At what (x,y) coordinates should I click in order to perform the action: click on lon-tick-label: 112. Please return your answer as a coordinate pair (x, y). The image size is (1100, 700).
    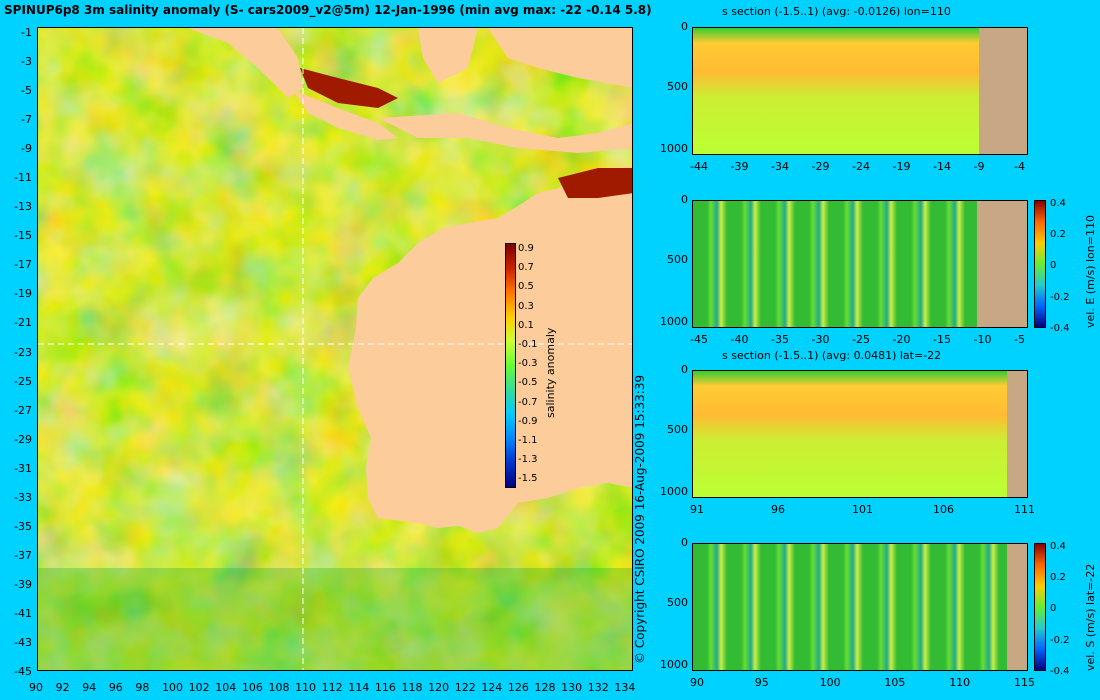
    Looking at the image, I should click on (332, 687).